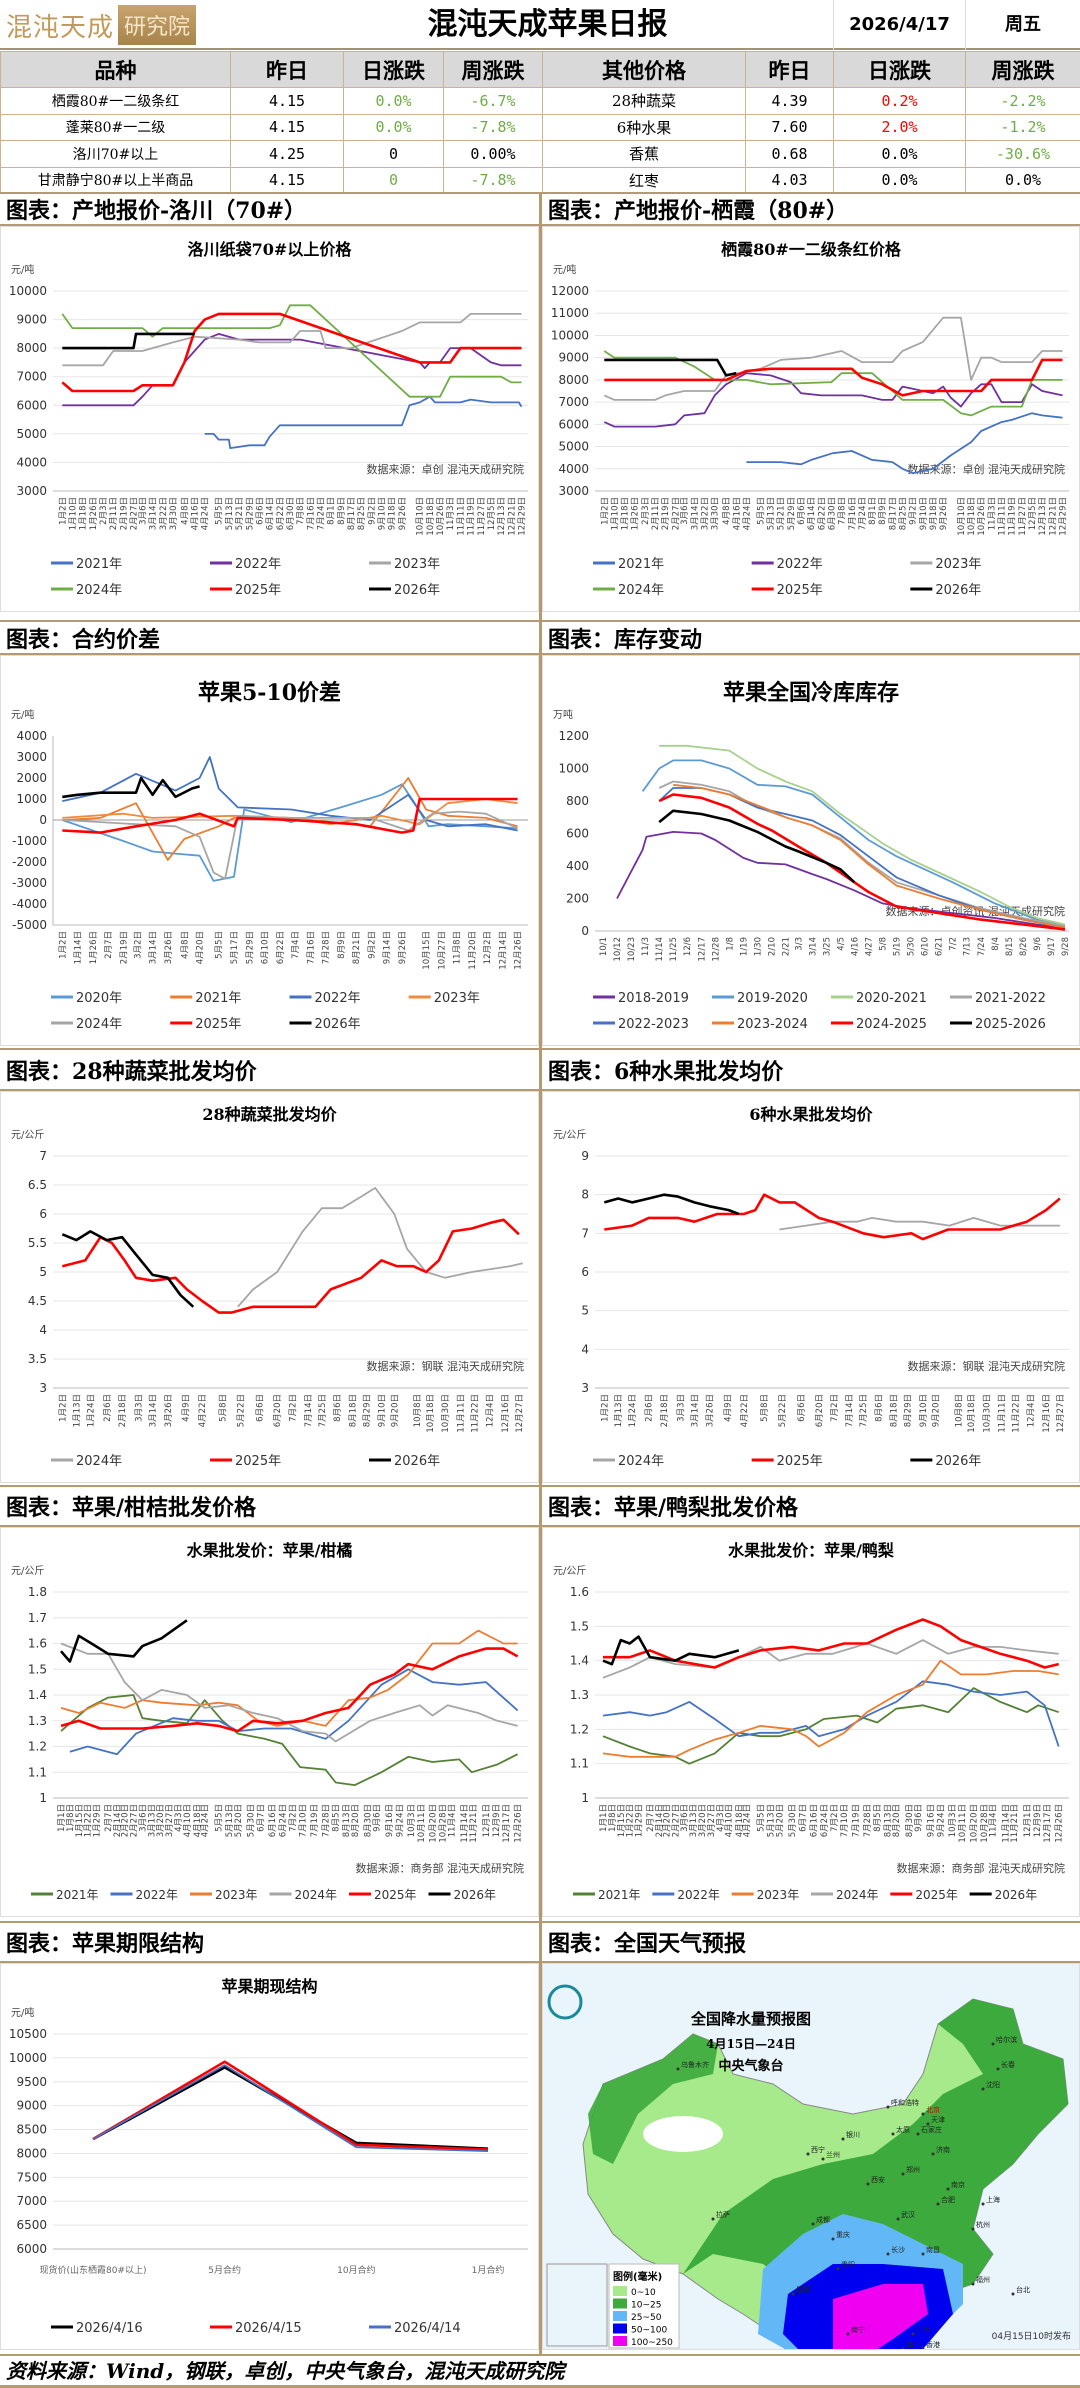 The height and width of the screenshot is (2388, 1080). Describe the element at coordinates (622, 1820) in the screenshot. I see `x-tick-label: 1月15日` at that location.